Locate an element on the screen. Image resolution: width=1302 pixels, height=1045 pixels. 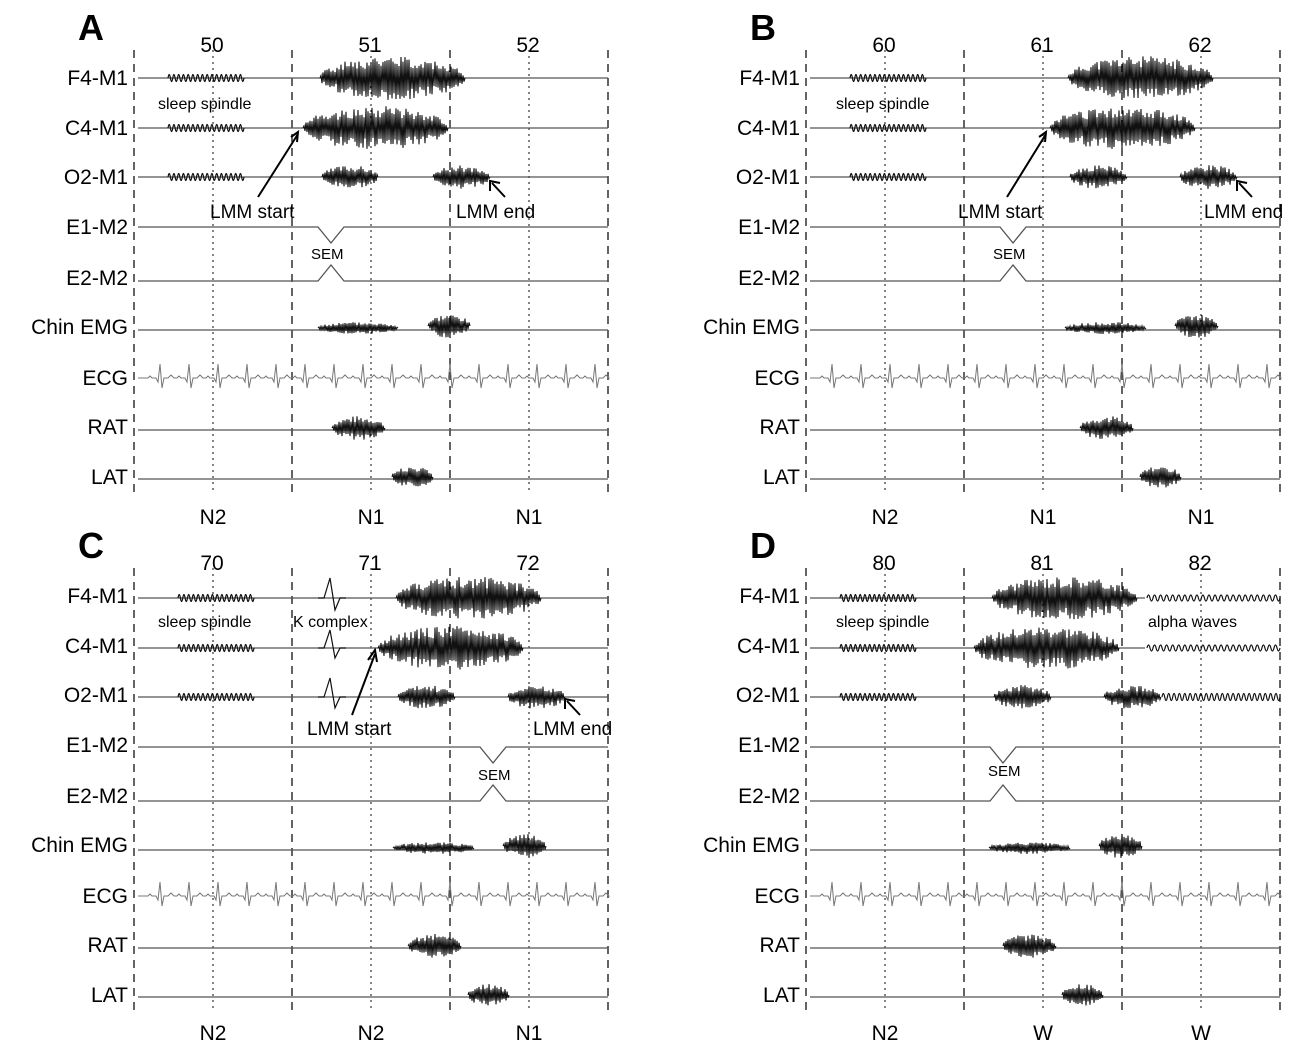
panel-letter: C is located at coordinates (91, 545).